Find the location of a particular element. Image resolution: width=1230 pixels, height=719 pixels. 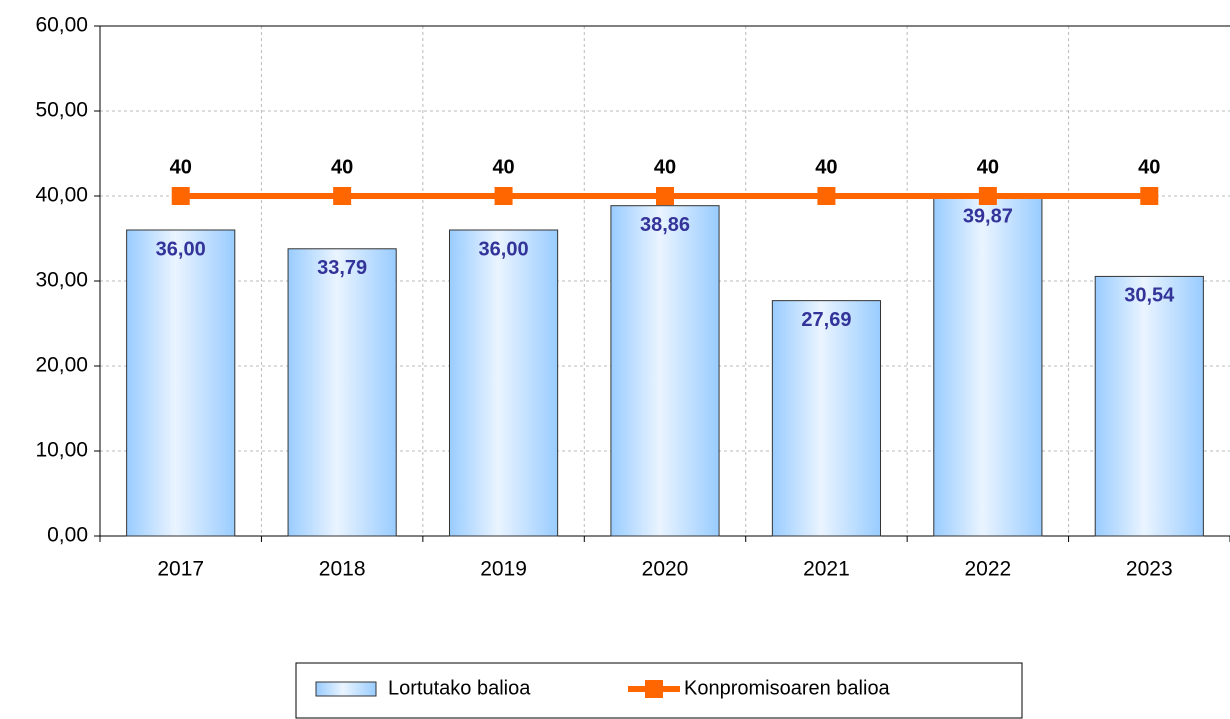

legend-label: Lortutako balioa is located at coordinates (459, 688).